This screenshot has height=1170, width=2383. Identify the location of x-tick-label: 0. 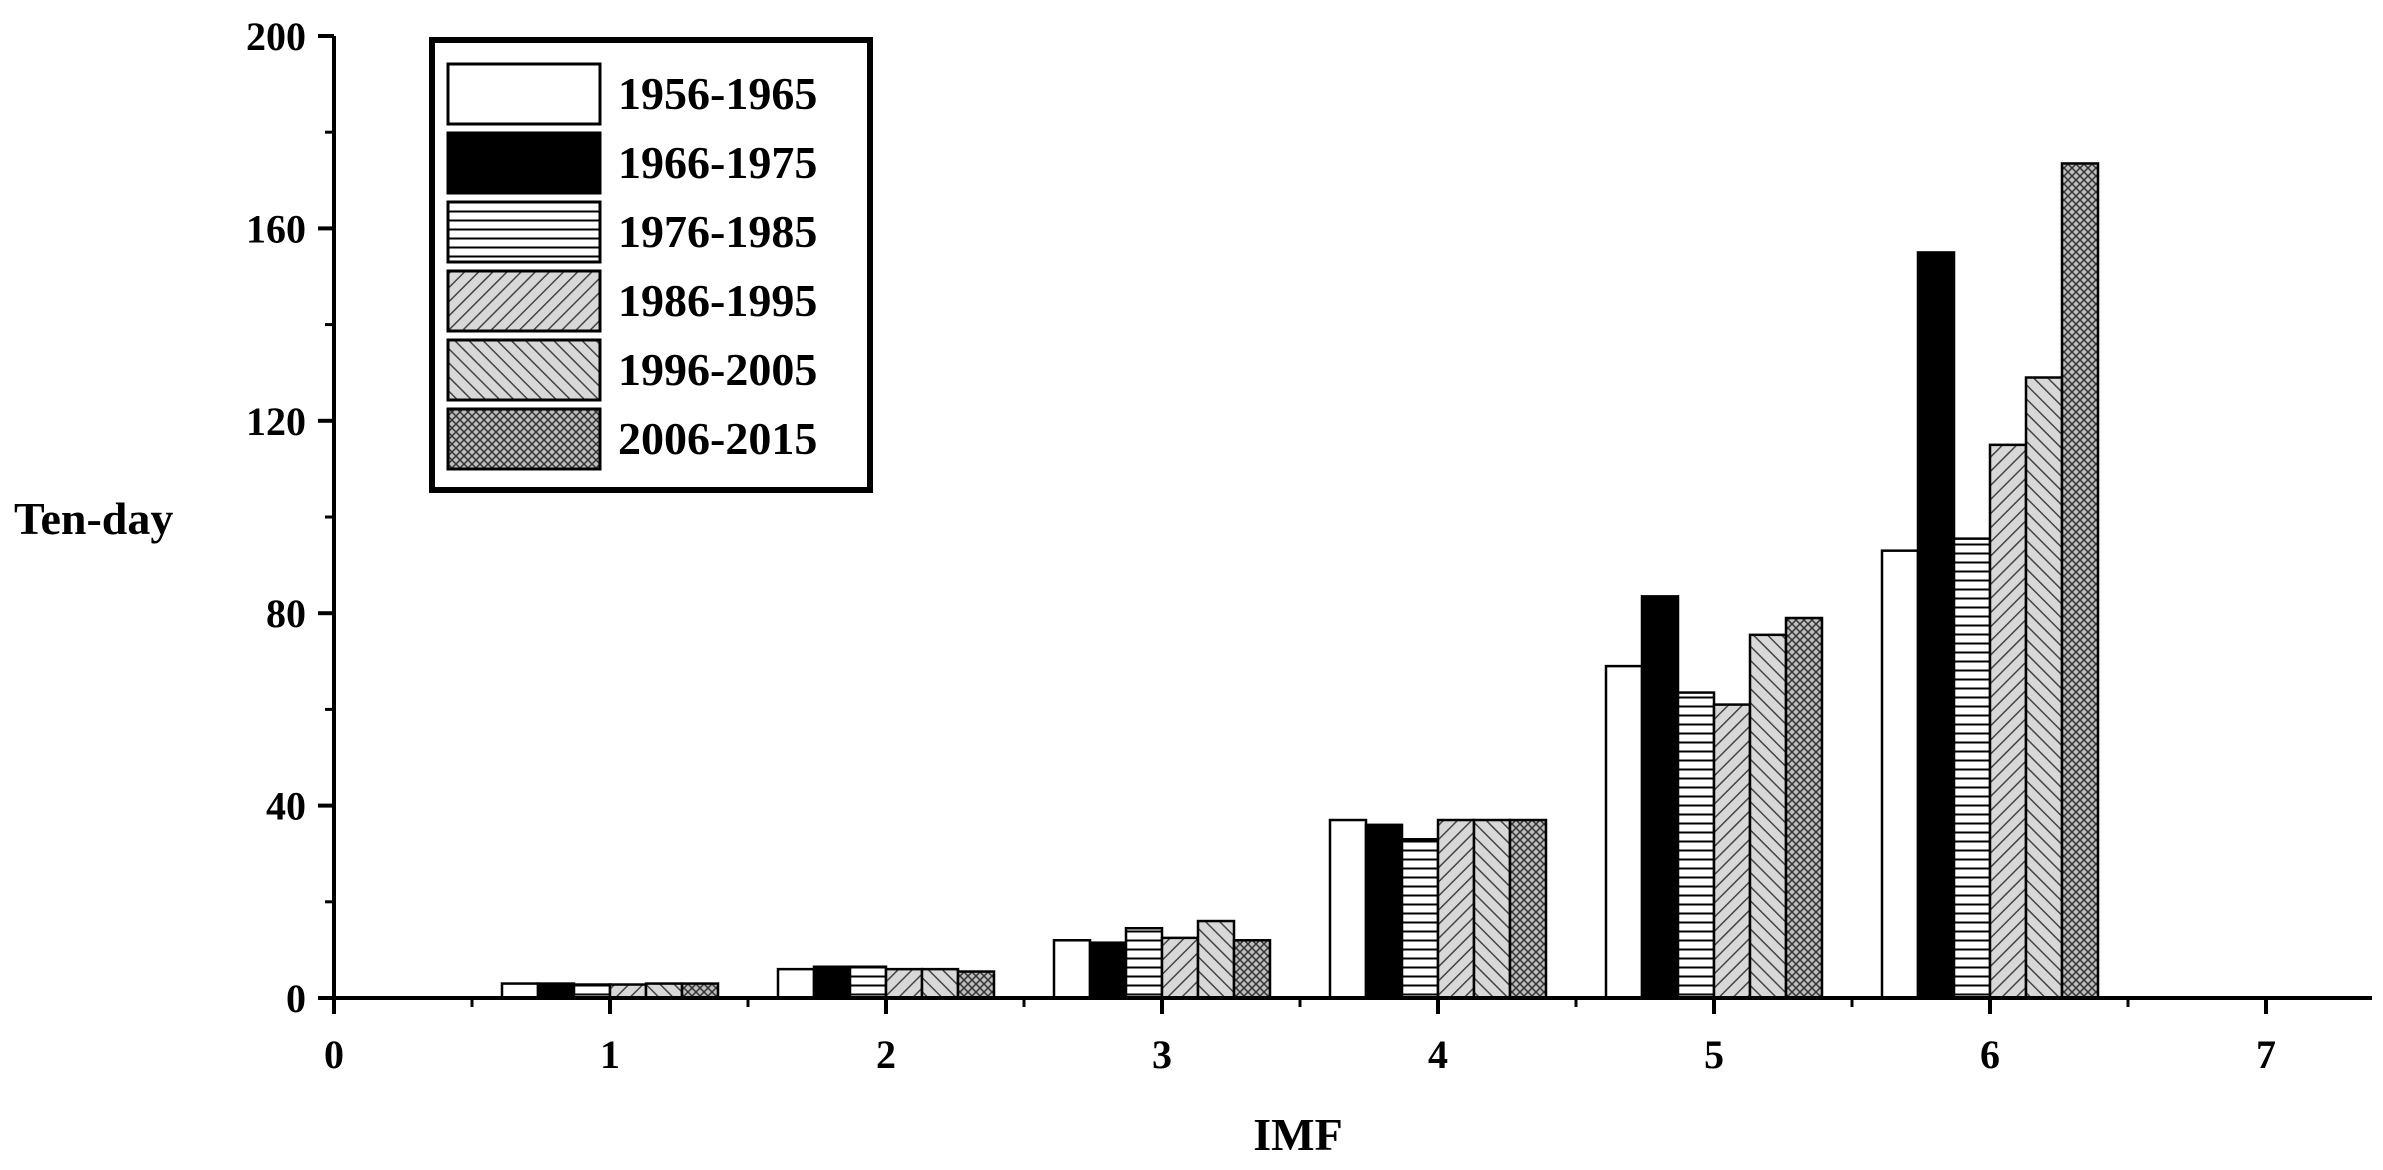
(334, 1054).